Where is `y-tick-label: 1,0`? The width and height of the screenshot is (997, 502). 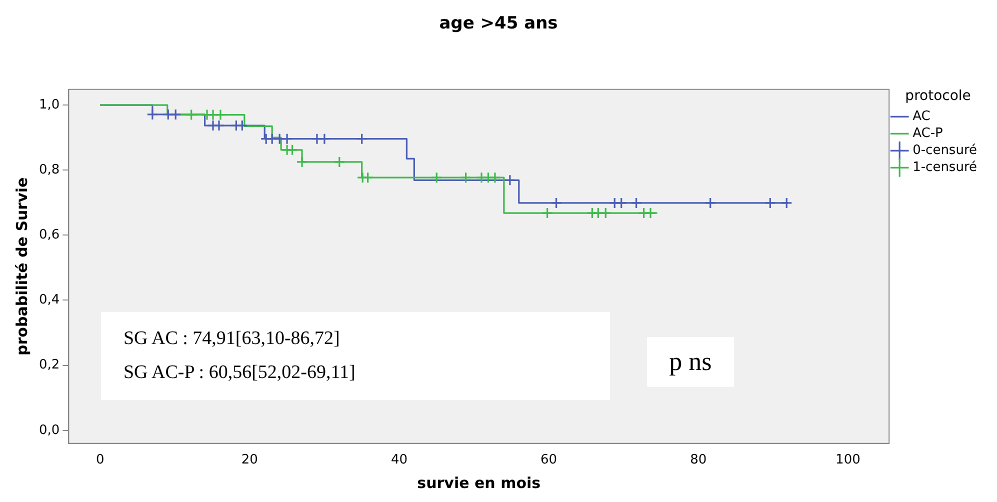 y-tick-label: 1,0 is located at coordinates (49, 104).